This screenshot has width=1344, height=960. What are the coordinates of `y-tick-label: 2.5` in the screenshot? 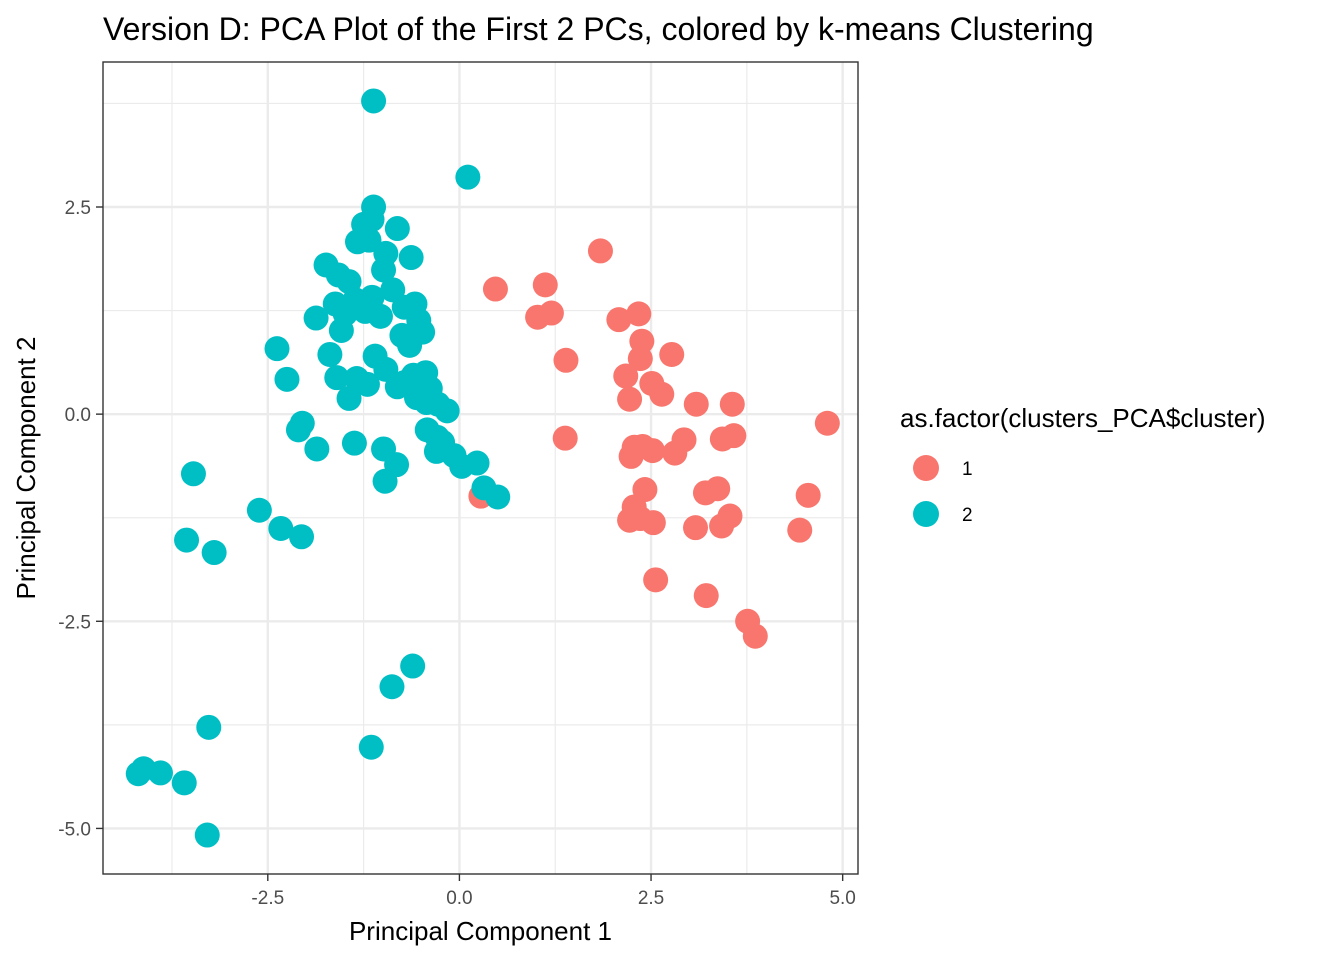 It's located at (78, 208).